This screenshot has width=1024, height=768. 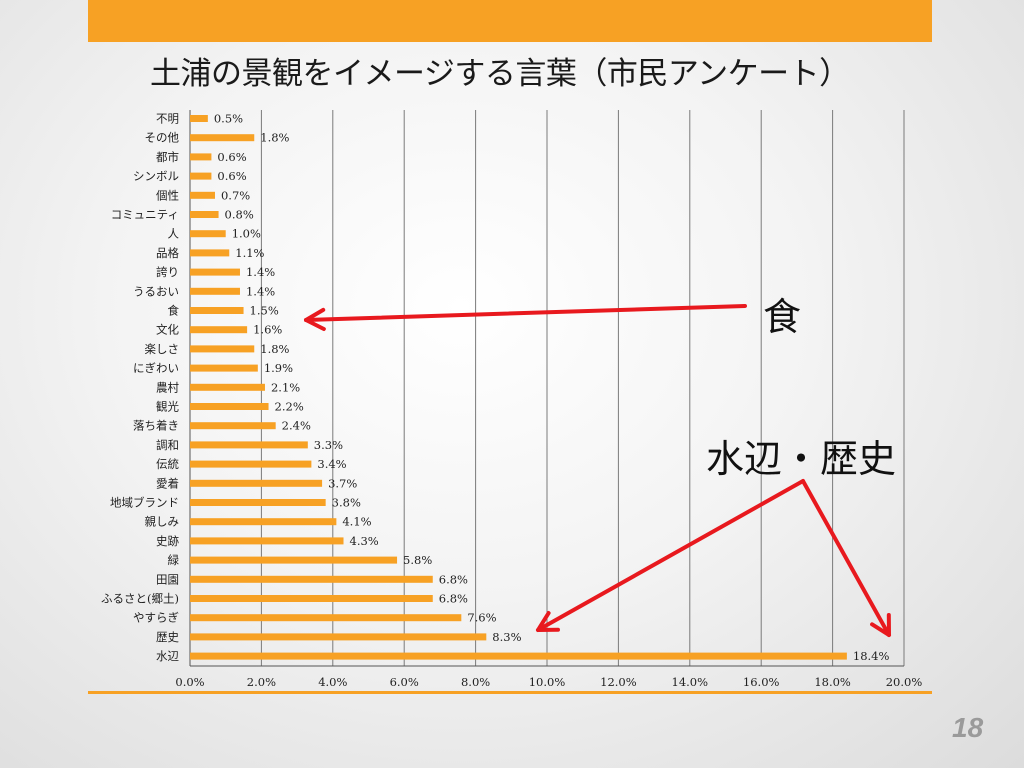 What do you see at coordinates (162, 138) in the screenshot?
I see `category-label: その他` at bounding box center [162, 138].